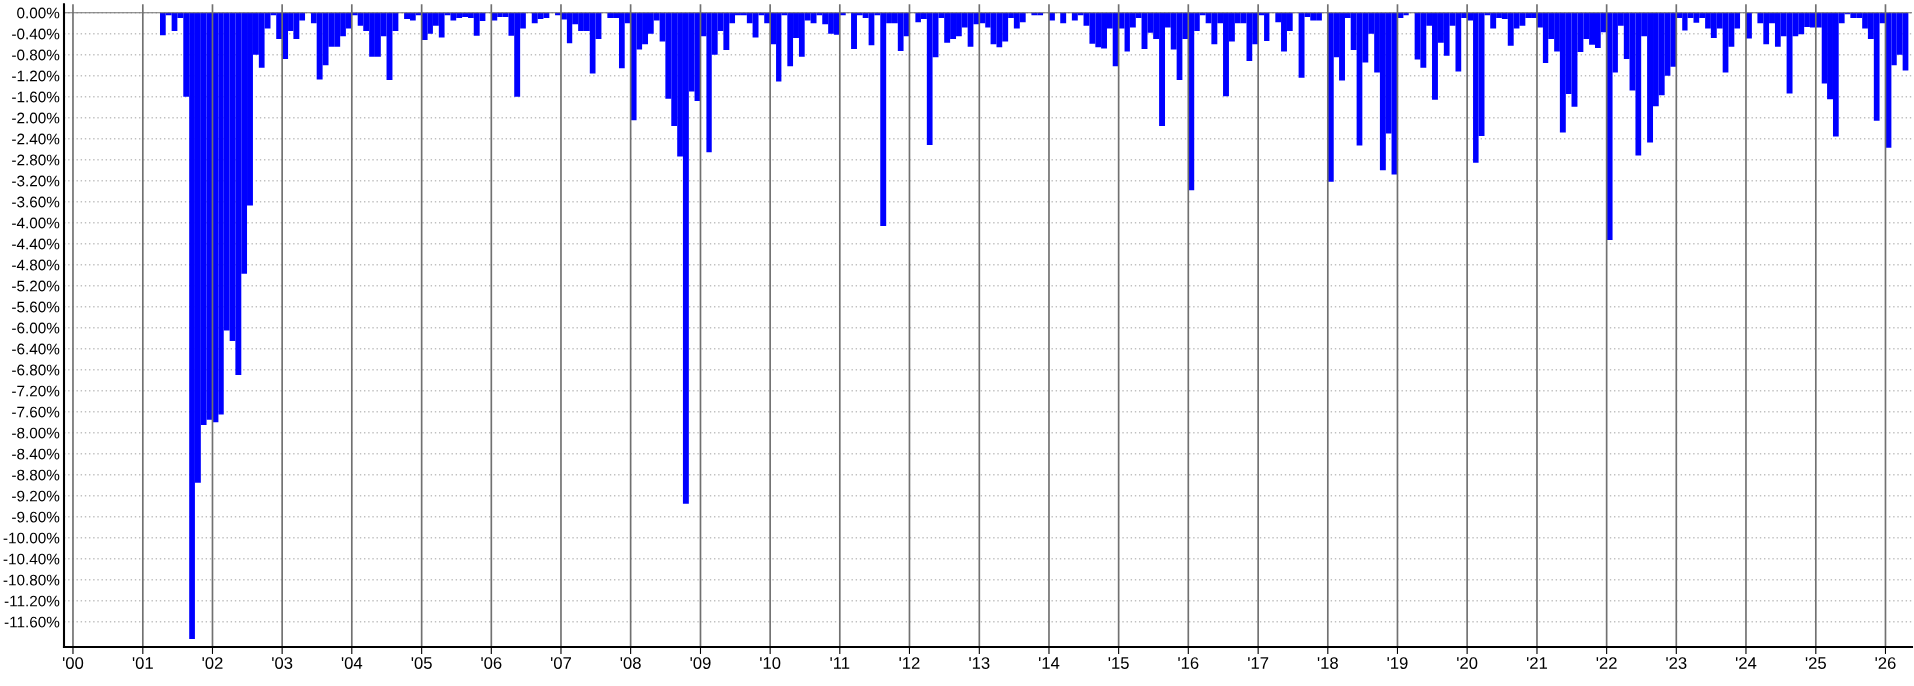 The height and width of the screenshot is (686, 1914). What do you see at coordinates (421, 663) in the screenshot?
I see `x-tick-label: '05` at bounding box center [421, 663].